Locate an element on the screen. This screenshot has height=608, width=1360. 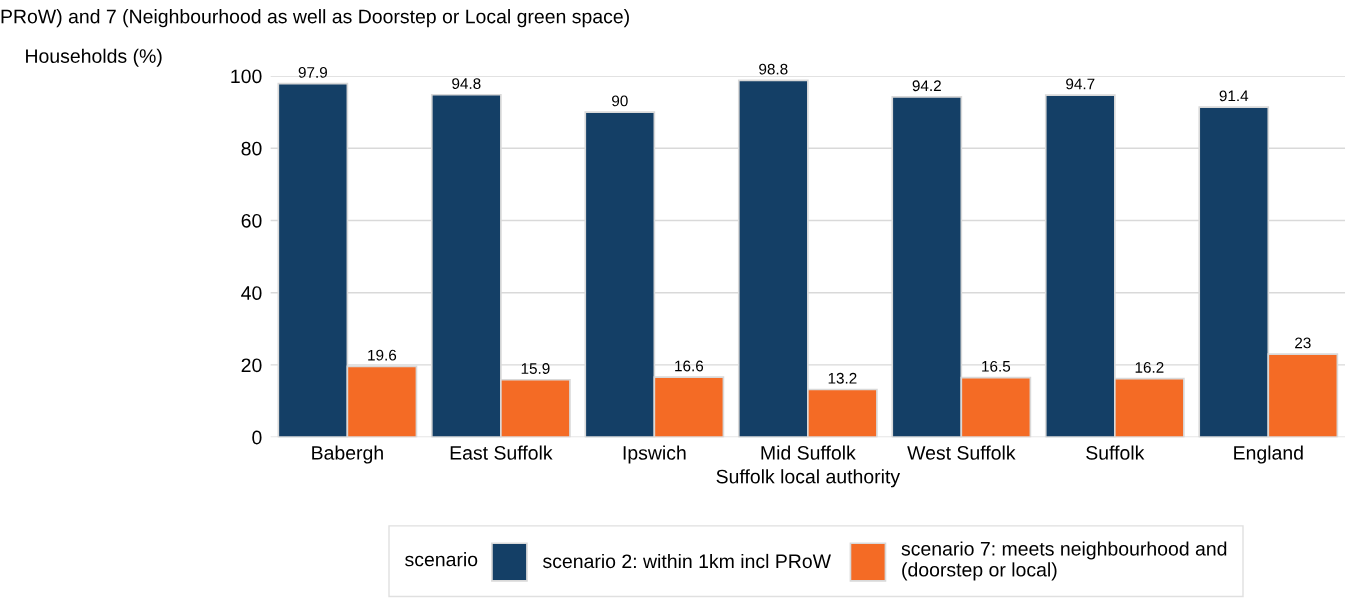
x-tick-label: Babergh is located at coordinates (347, 454).